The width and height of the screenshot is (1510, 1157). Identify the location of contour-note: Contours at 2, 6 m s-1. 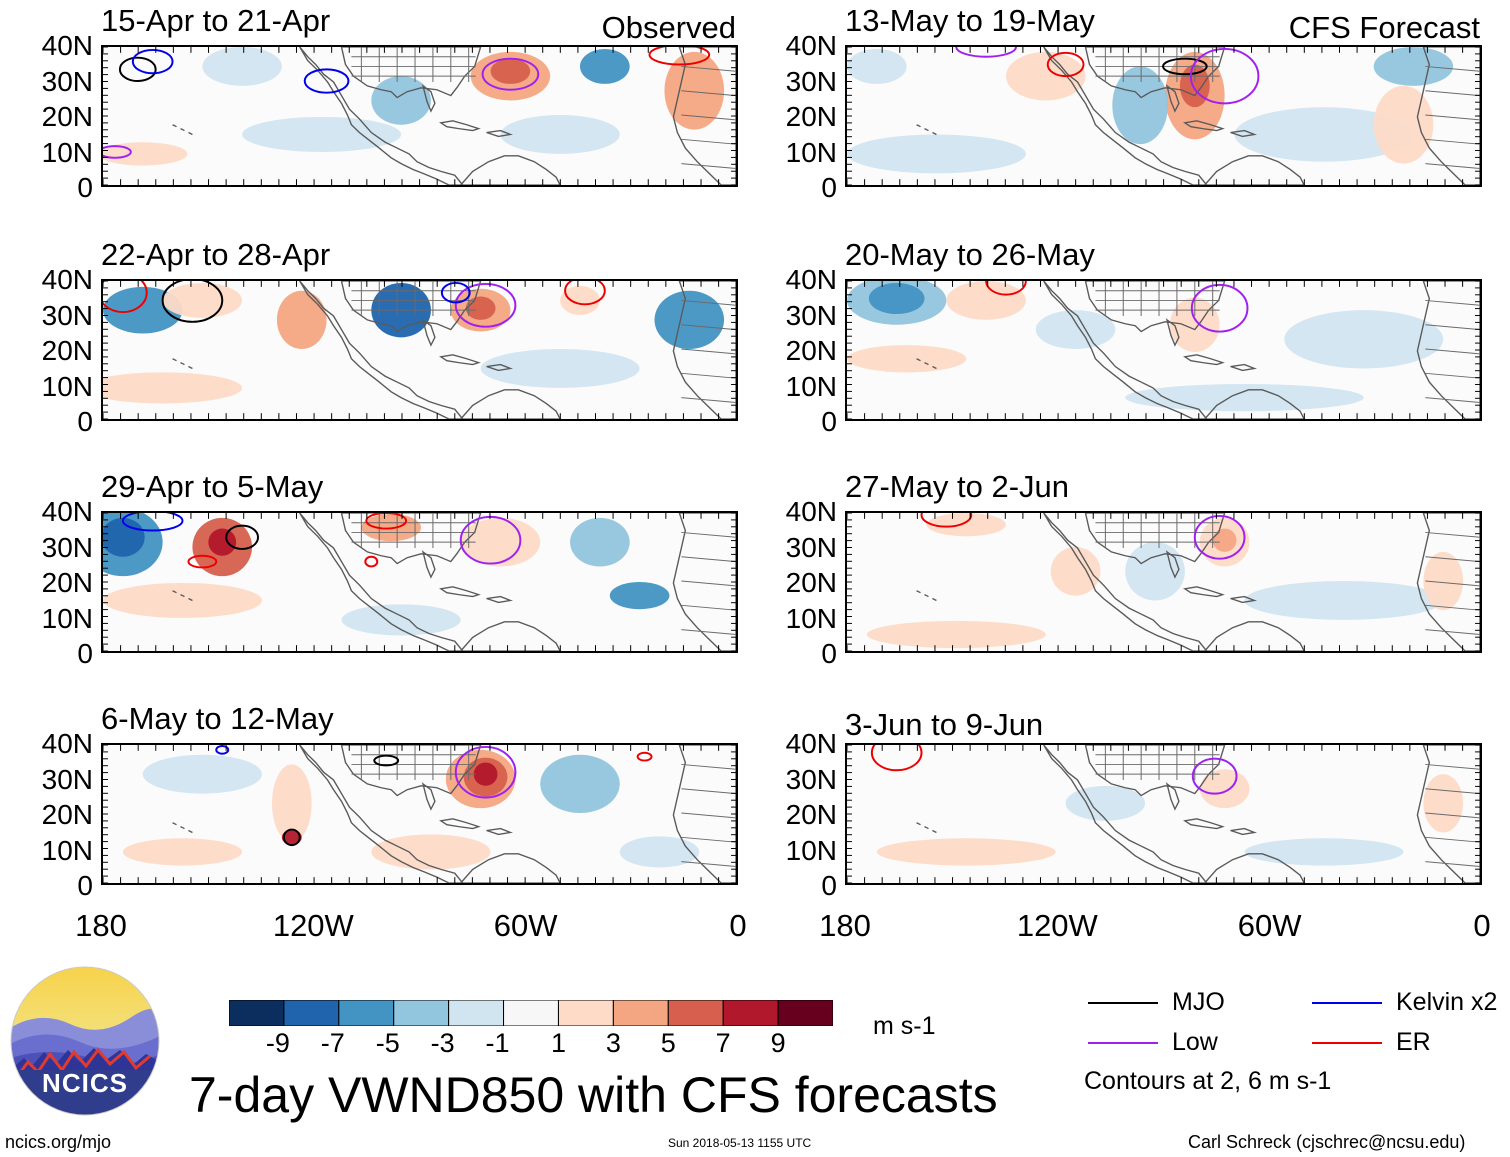
(1208, 1081).